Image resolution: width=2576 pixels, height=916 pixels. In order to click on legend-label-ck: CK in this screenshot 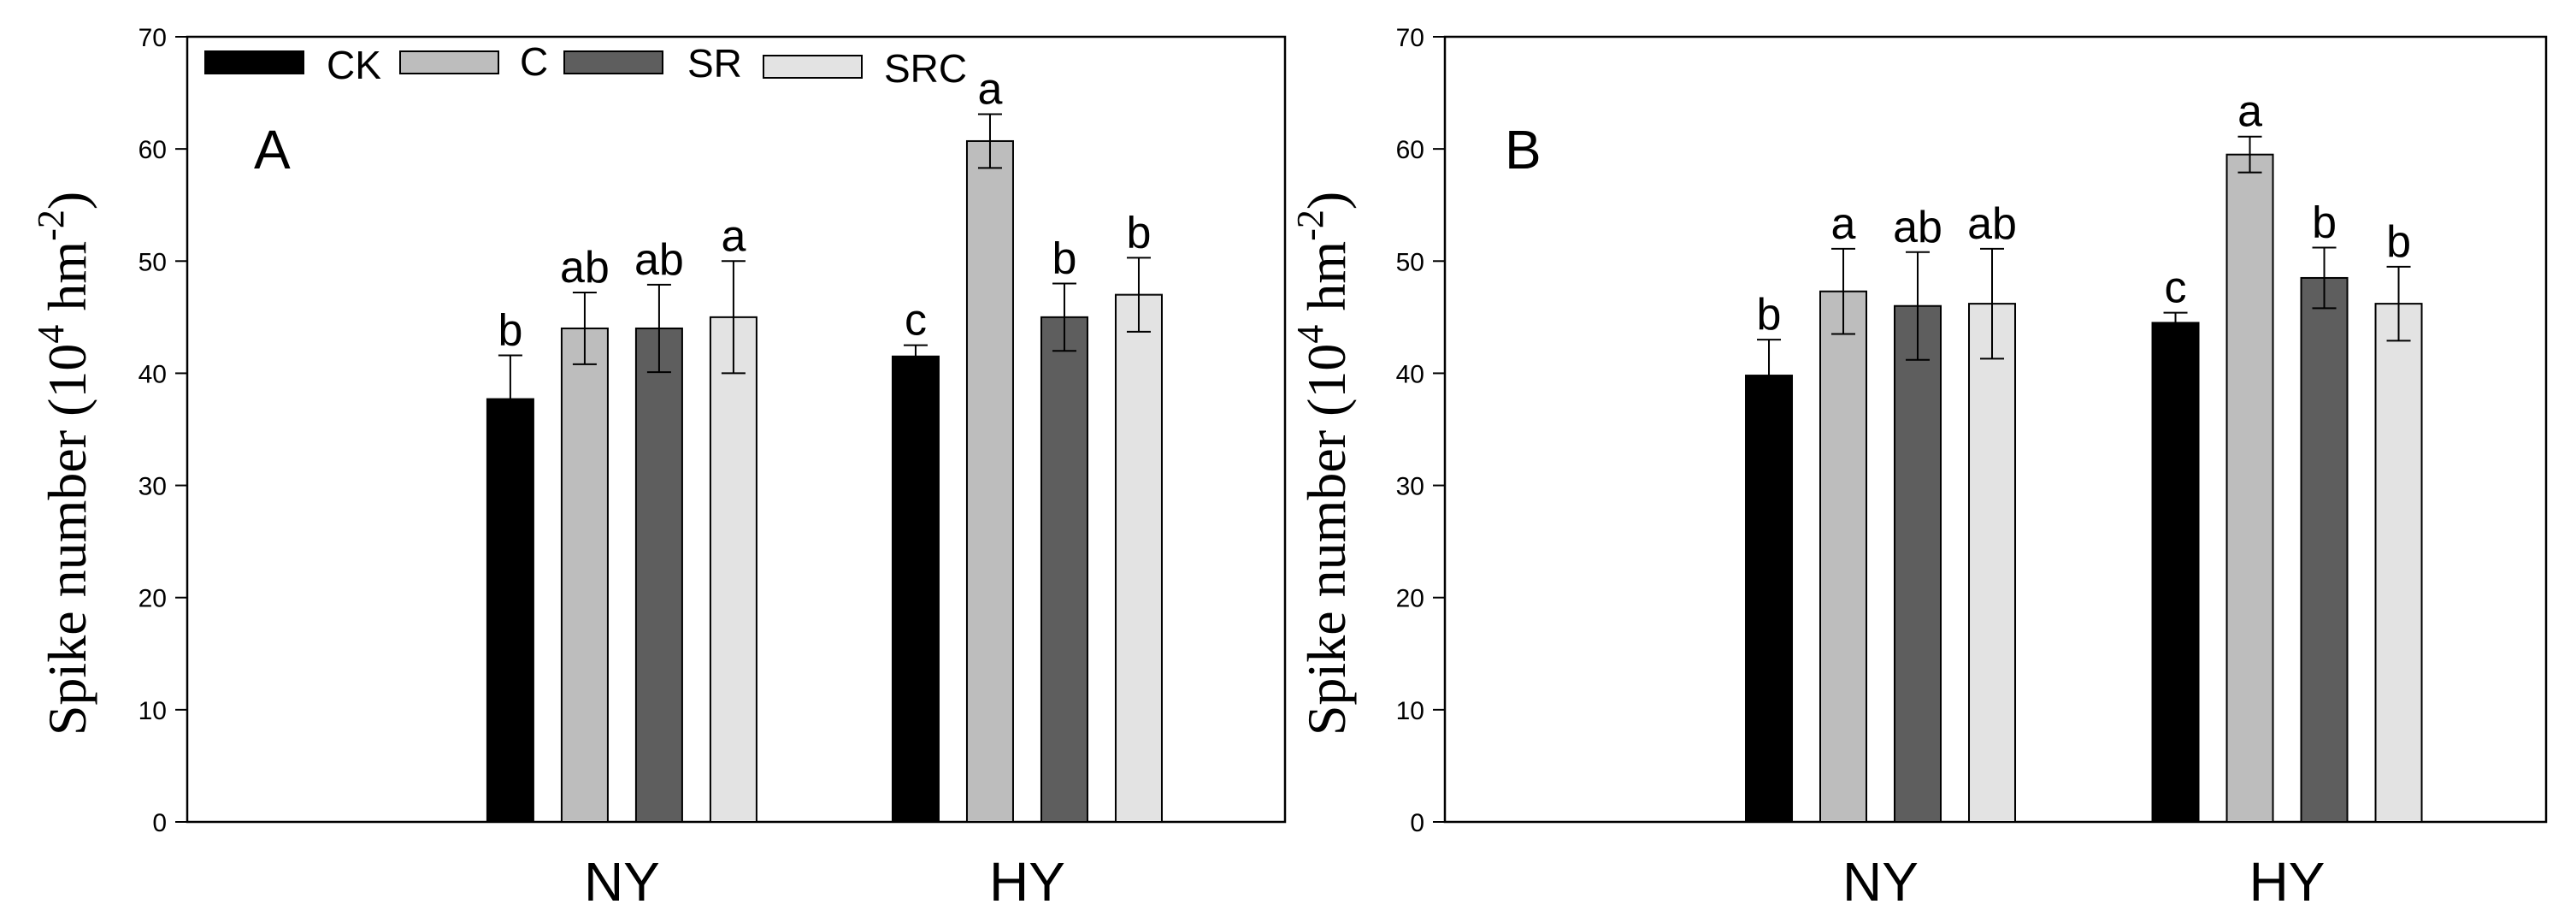, I will do `click(354, 65)`.